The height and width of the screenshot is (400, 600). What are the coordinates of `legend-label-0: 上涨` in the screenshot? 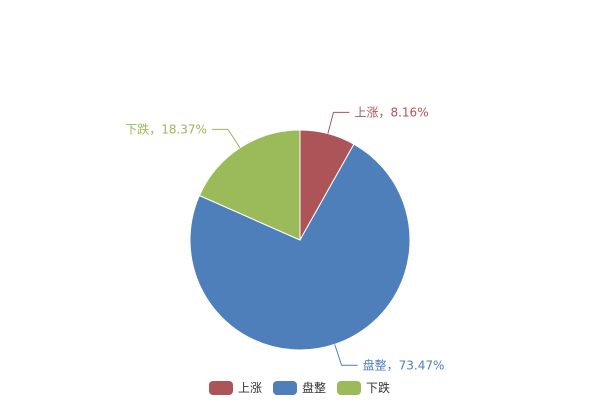 It's located at (250, 387).